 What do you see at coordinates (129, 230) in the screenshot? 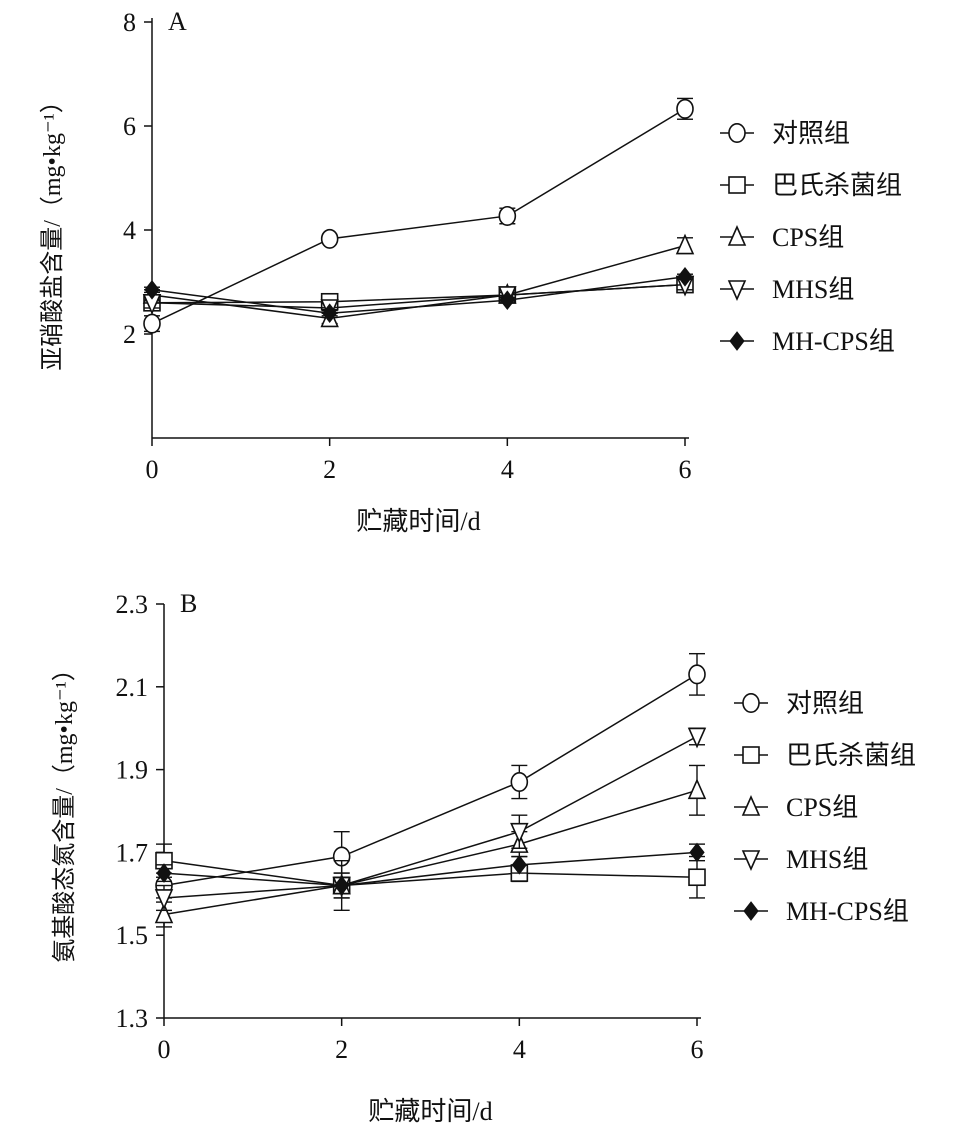
I see `y-tick-label: 4` at bounding box center [129, 230].